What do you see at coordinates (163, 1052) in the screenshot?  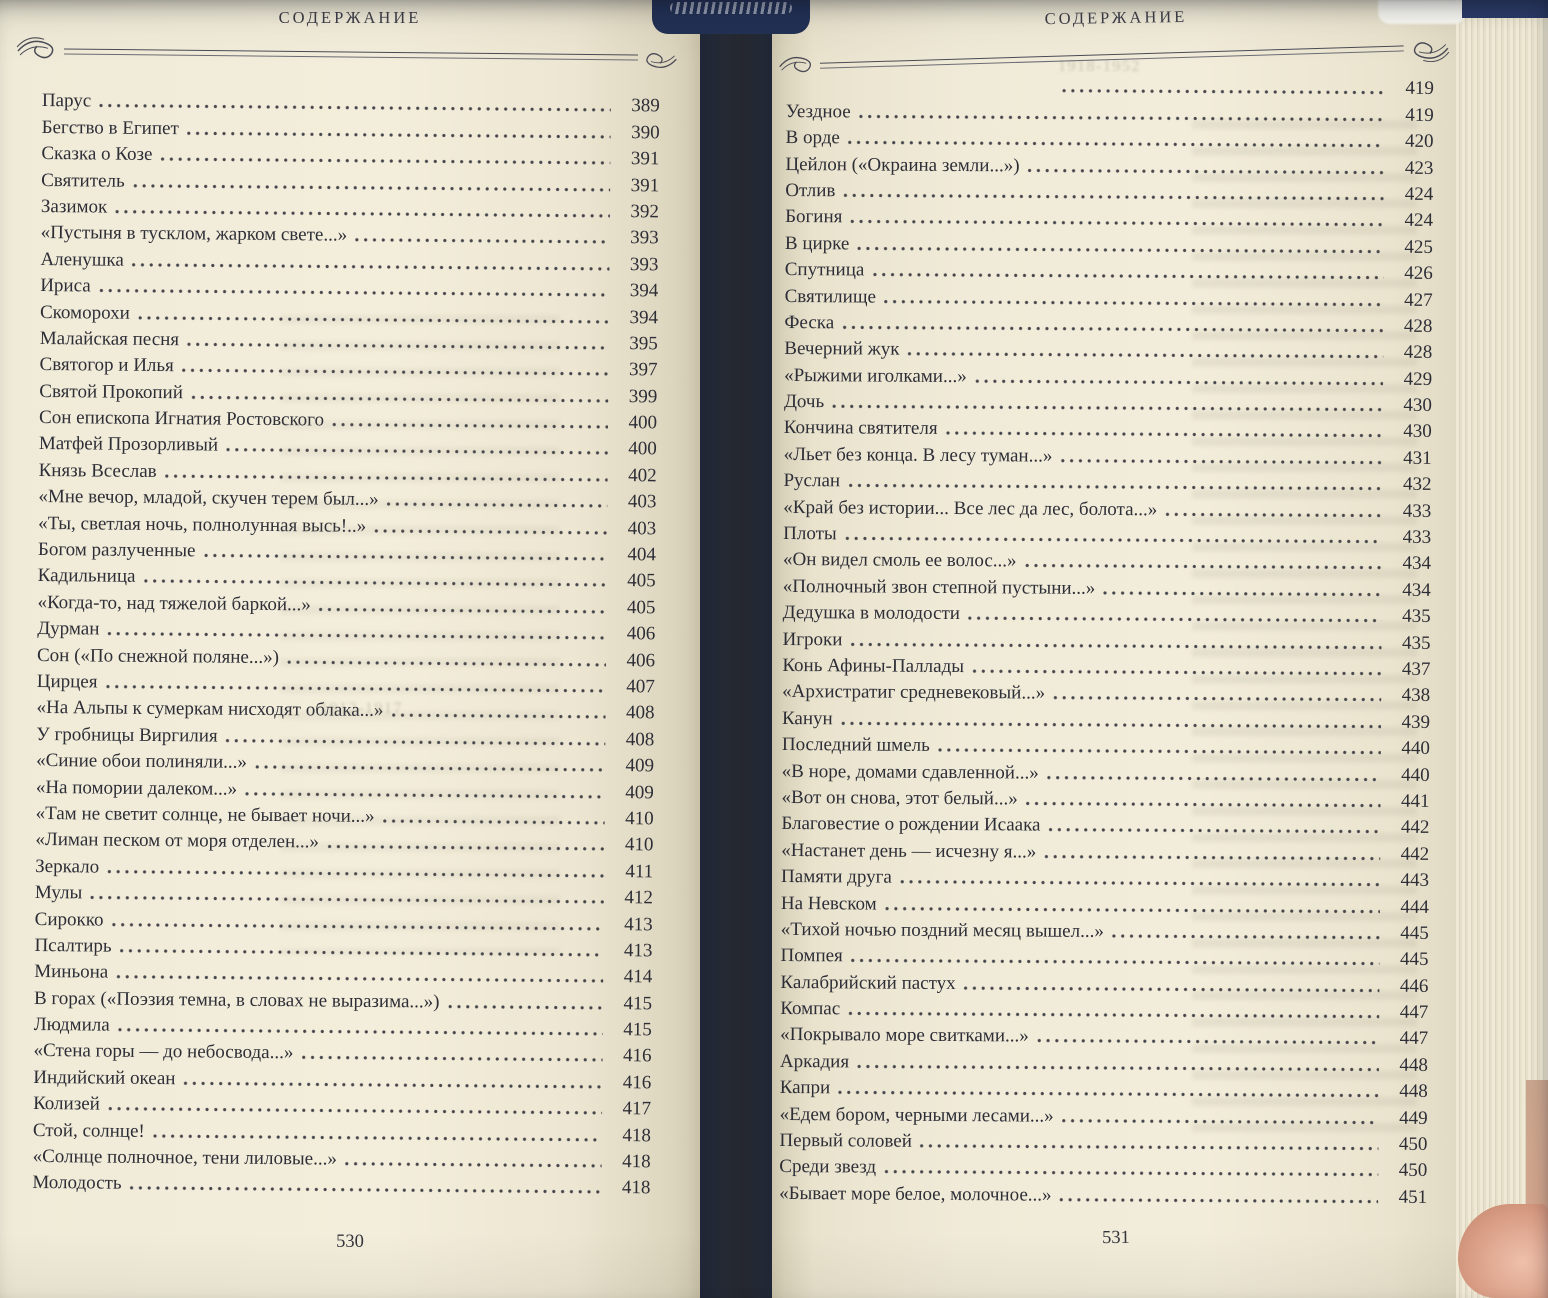 I see `toc-title: «Стена горы — до небосвода...»` at bounding box center [163, 1052].